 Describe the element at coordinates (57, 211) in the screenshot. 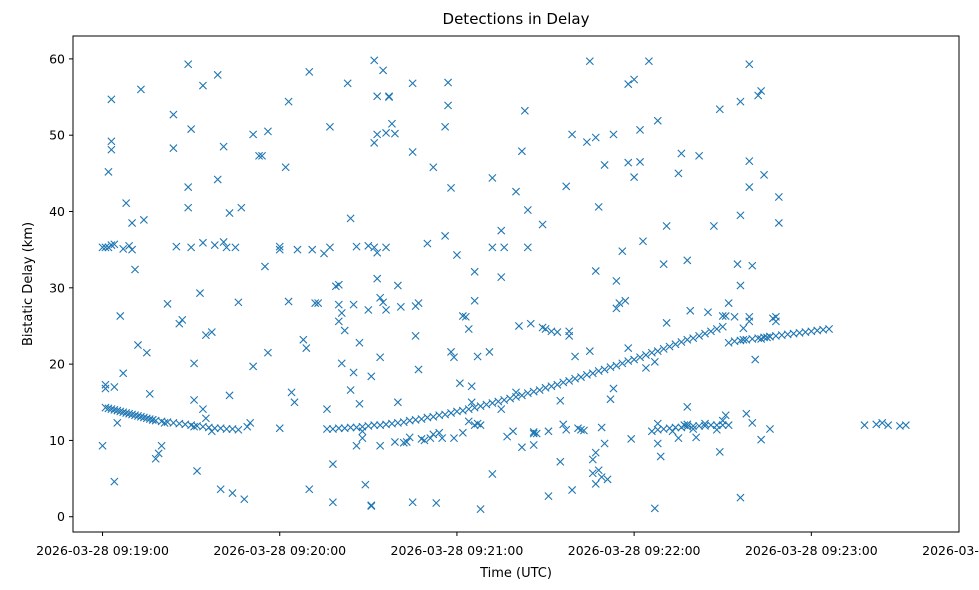

I see `y-tick-label: 40` at that location.